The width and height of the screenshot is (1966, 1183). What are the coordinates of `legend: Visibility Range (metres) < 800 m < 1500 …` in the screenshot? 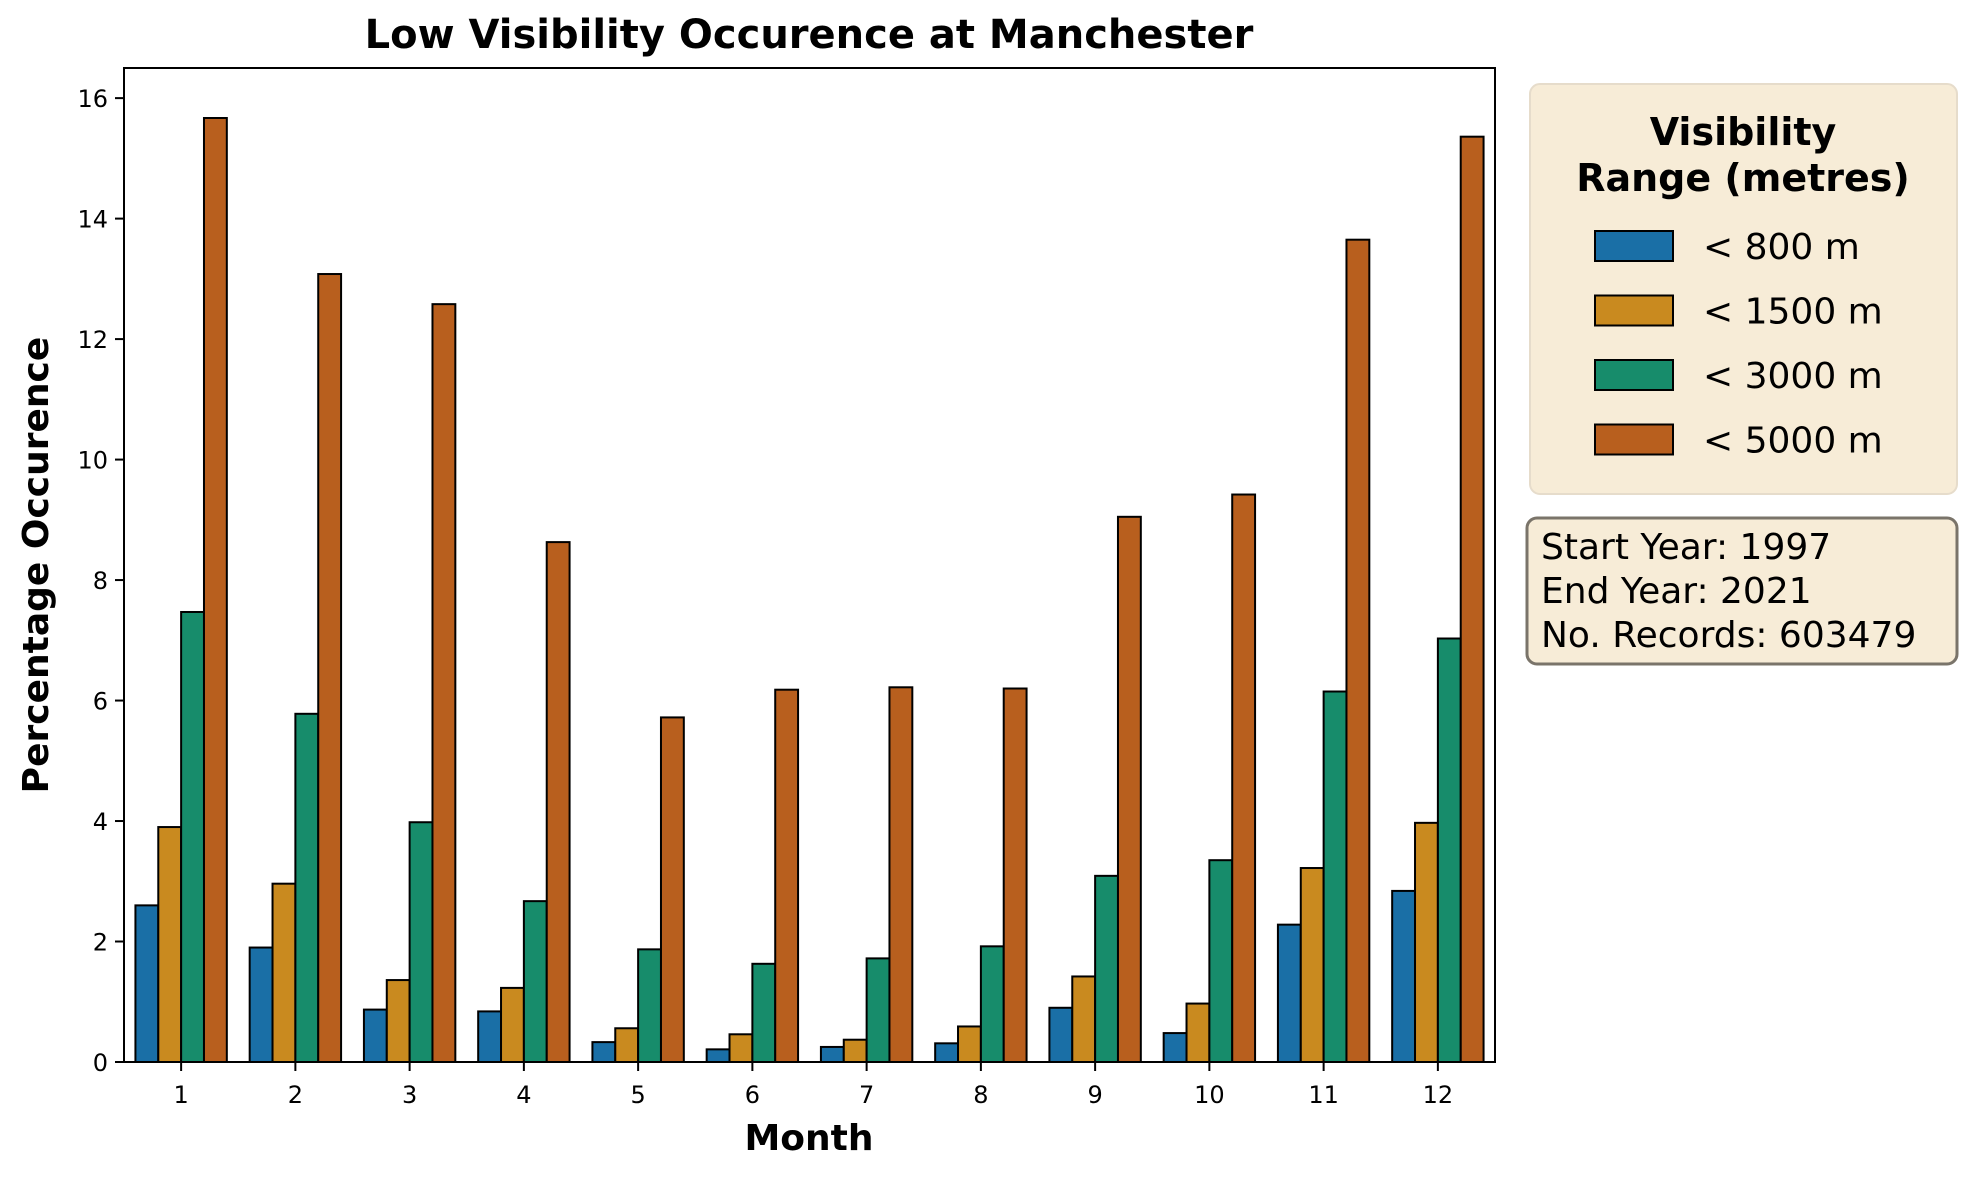 It's located at (1743, 289).